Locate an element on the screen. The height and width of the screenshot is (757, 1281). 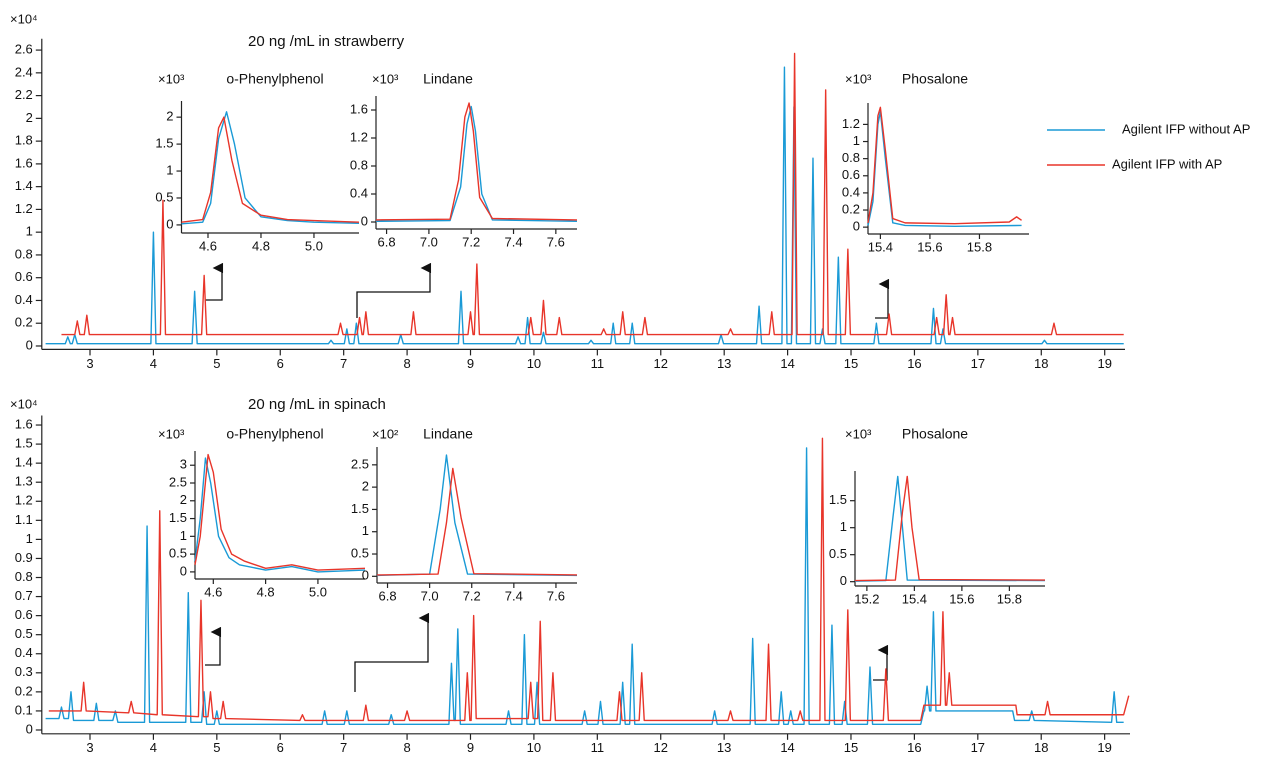
x-tick-label: 14 is located at coordinates (787, 363).